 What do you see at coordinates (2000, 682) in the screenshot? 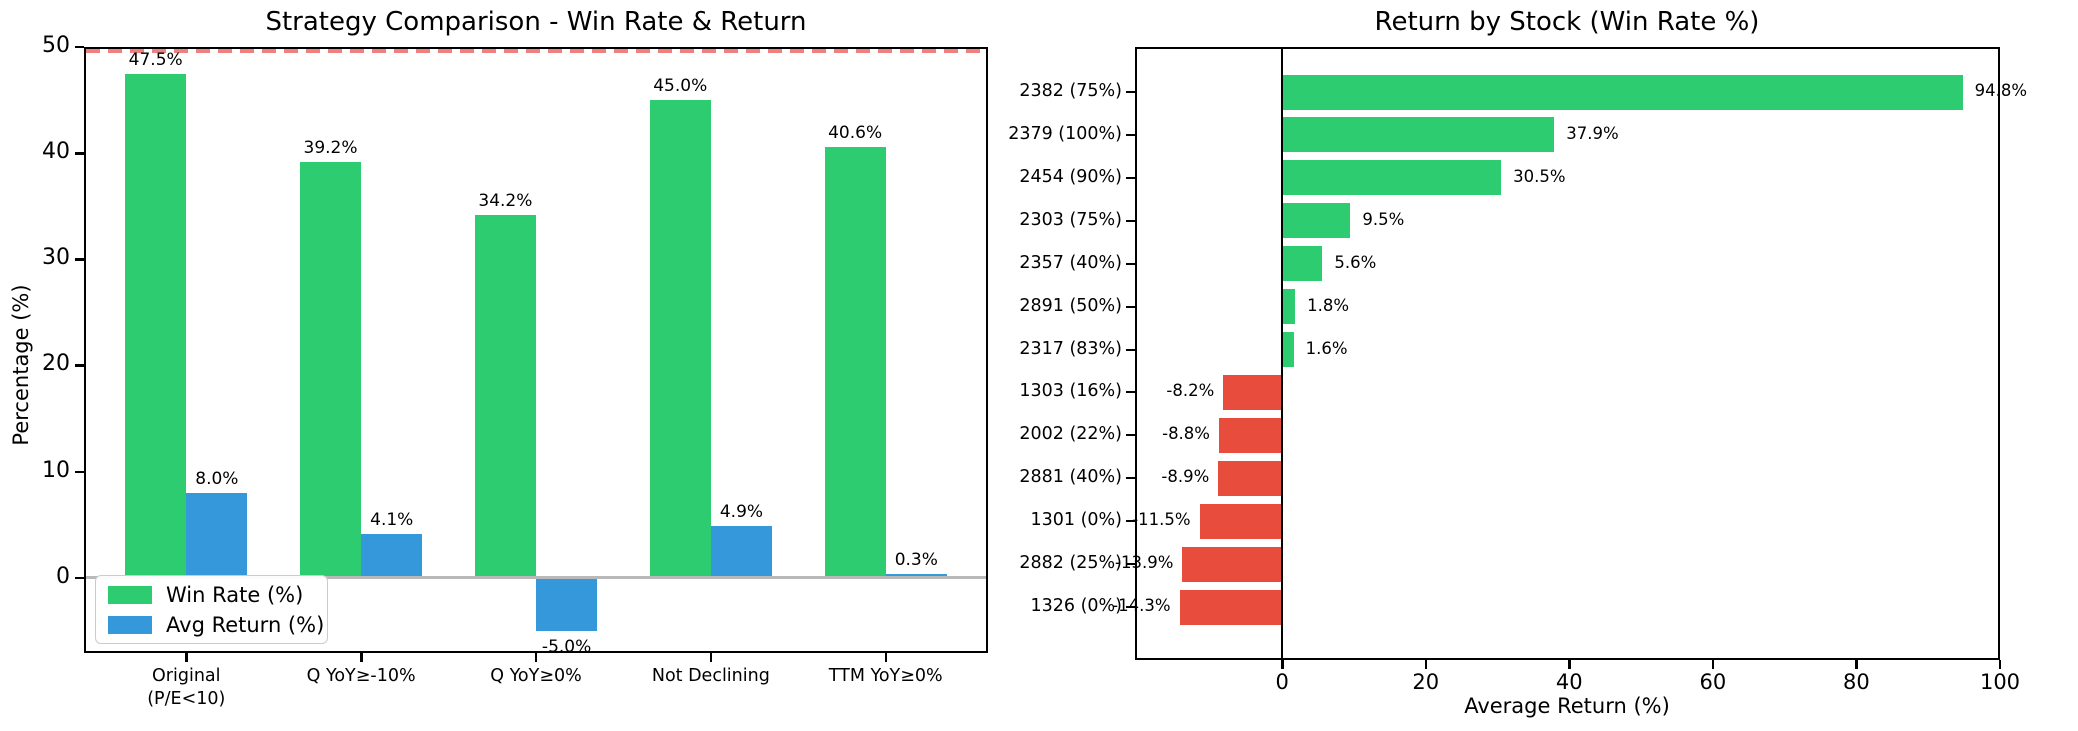
I see `x-tick-label: 100` at bounding box center [2000, 682].